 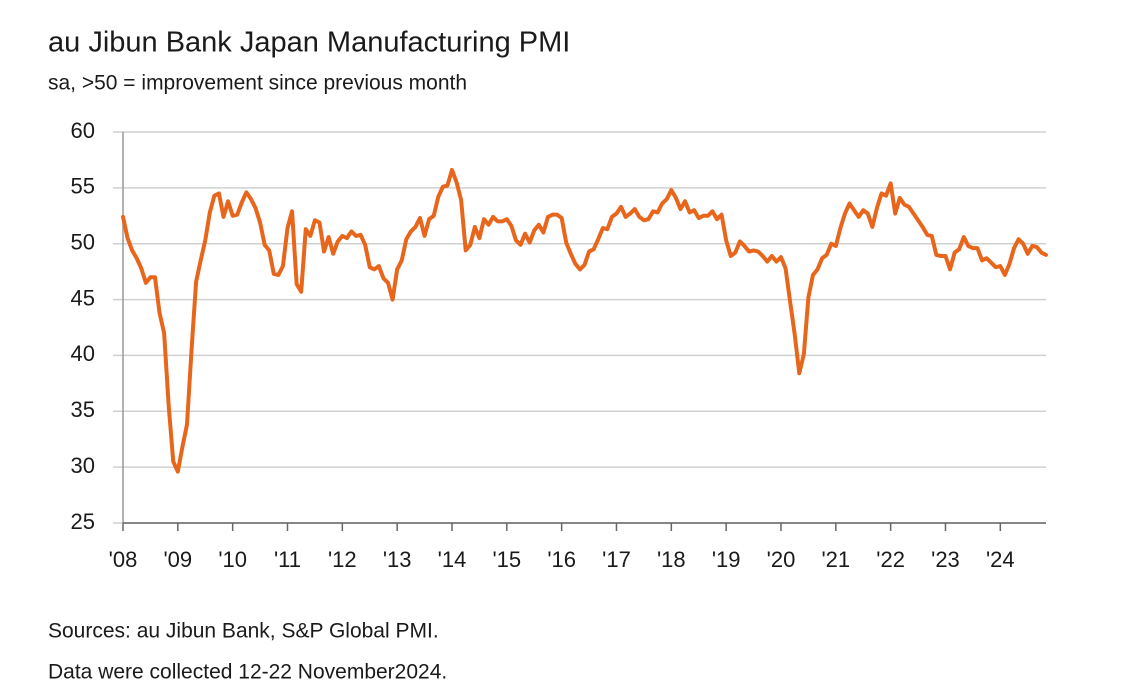 I want to click on y-tick-label: 45, so click(x=83, y=297).